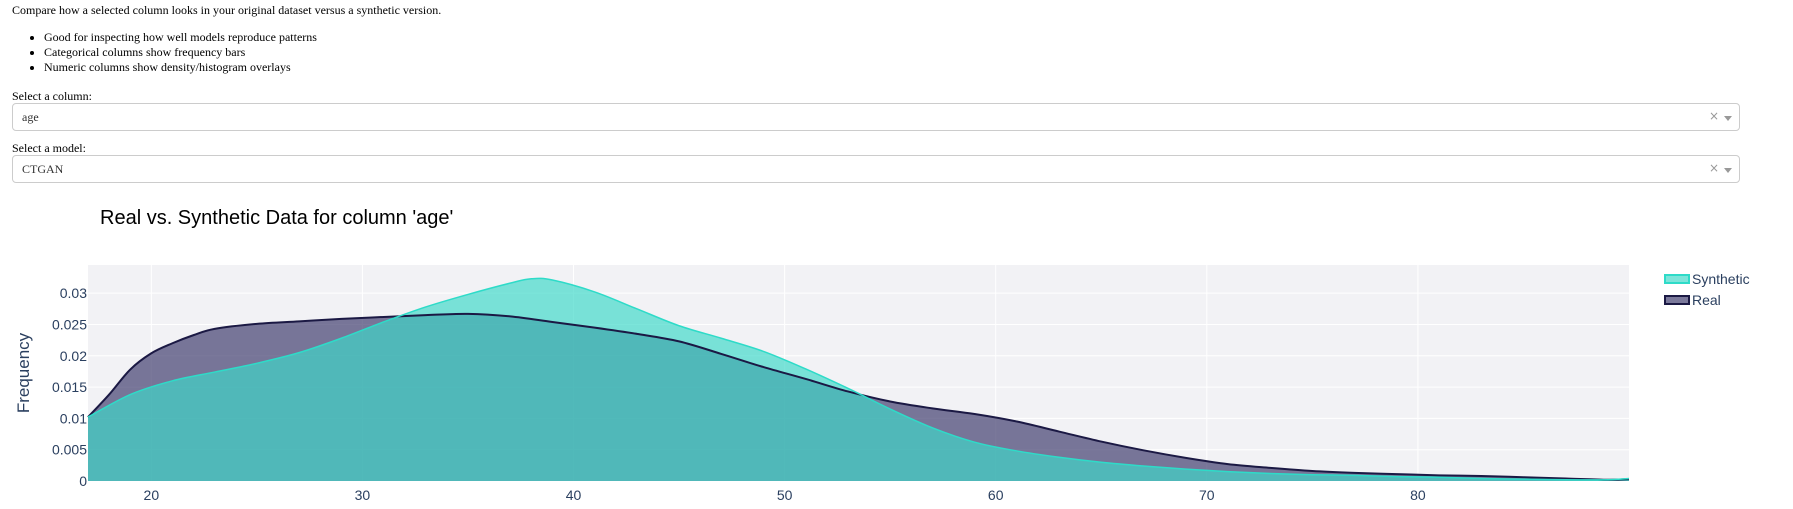 Image resolution: width=1793 pixels, height=509 pixels. I want to click on x-tick-label: 20, so click(152, 495).